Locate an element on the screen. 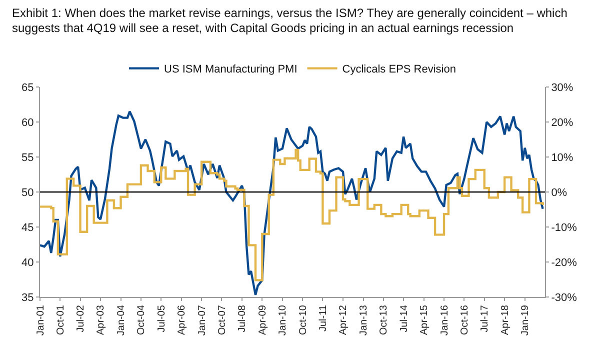  x-tick-label: Jan-13 is located at coordinates (364, 320).